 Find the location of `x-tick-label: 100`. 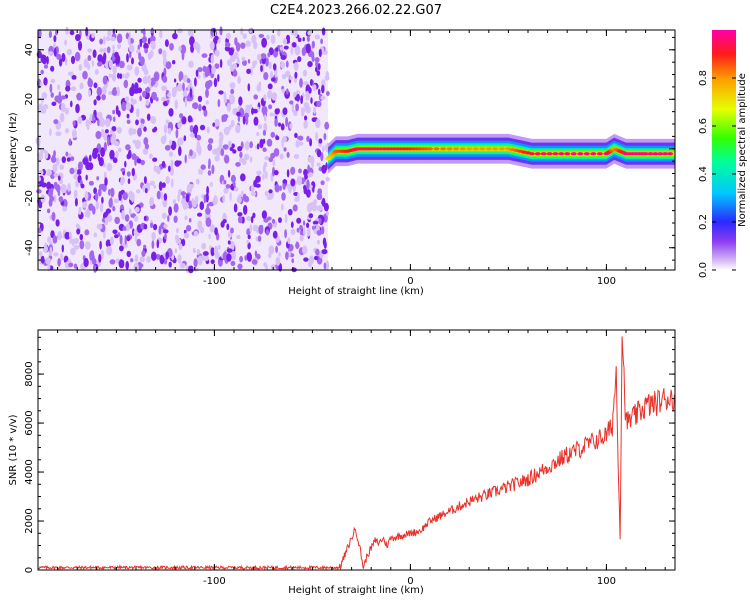

x-tick-label: 100 is located at coordinates (606, 581).